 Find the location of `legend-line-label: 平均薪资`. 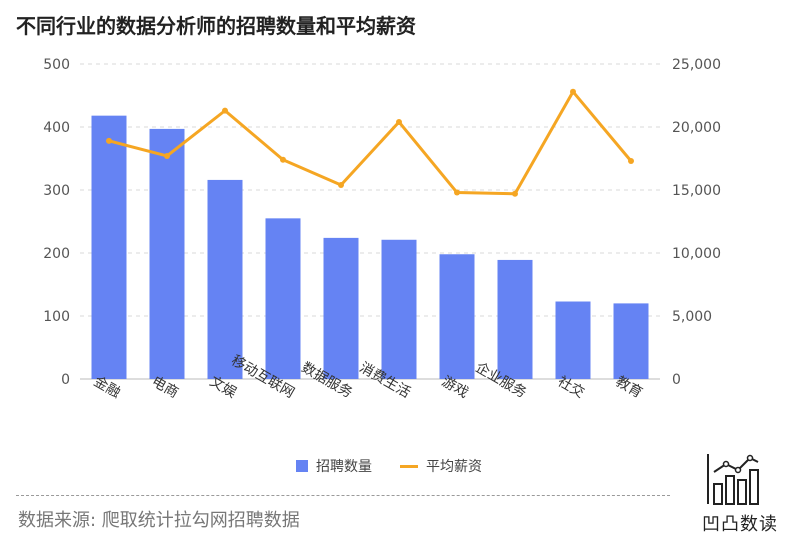

legend-line-label: 平均薪资 is located at coordinates (454, 467).